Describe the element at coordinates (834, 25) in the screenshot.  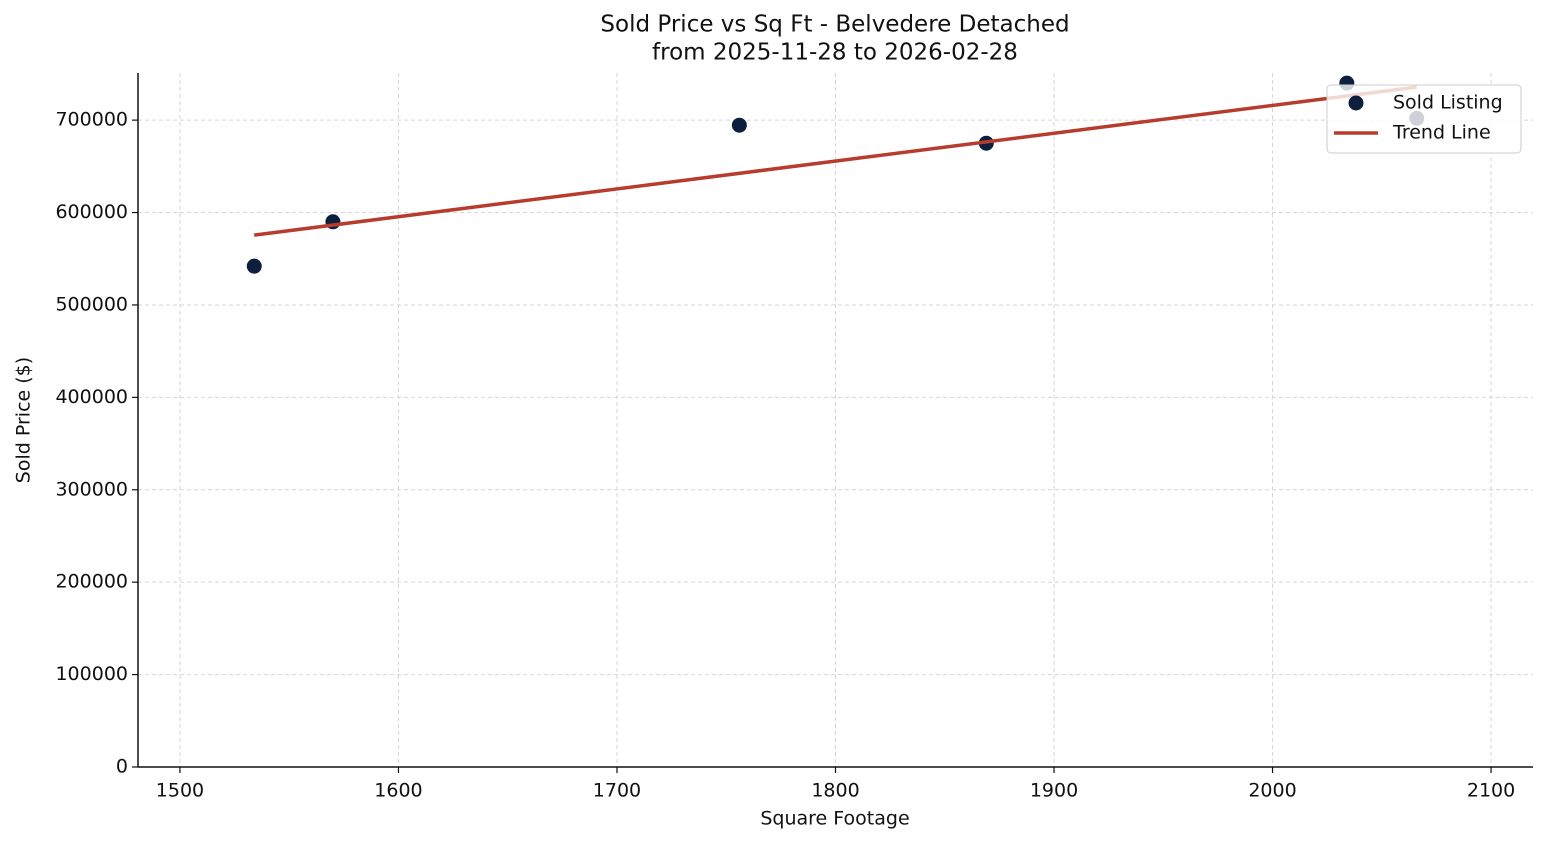
I see `chart-title: Sold Price vs Sq Ft - Belvedere Detached` at that location.